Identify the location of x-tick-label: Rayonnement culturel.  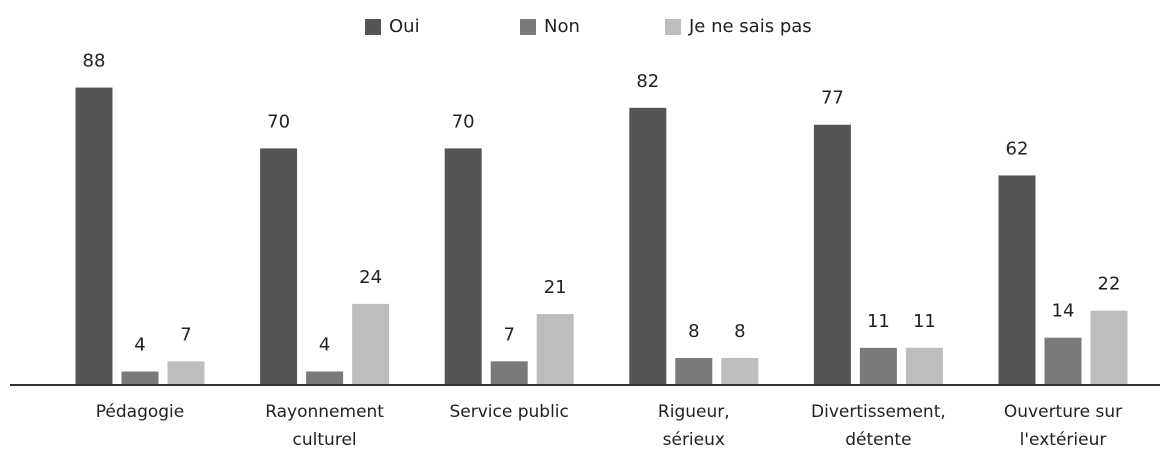
(324, 426).